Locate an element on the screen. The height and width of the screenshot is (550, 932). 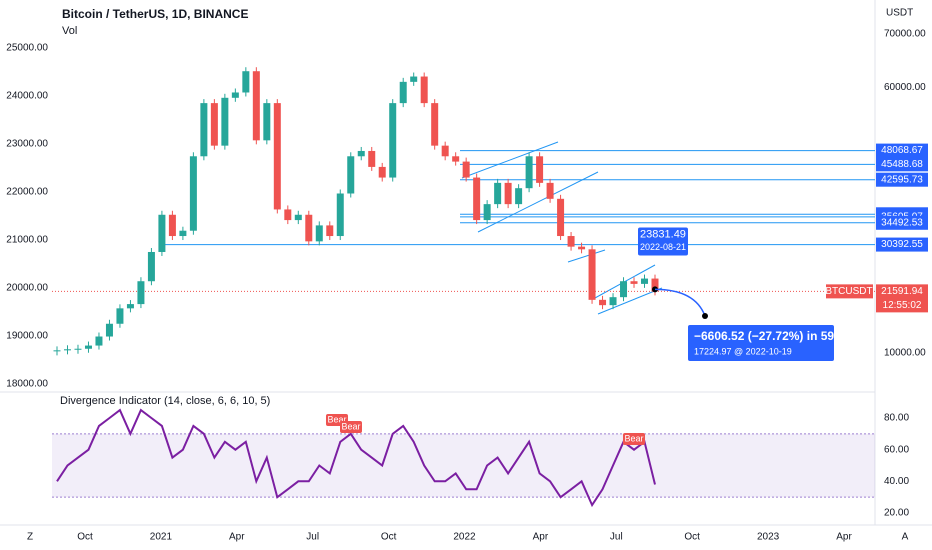
level-label: 30392.55 is located at coordinates (902, 244).